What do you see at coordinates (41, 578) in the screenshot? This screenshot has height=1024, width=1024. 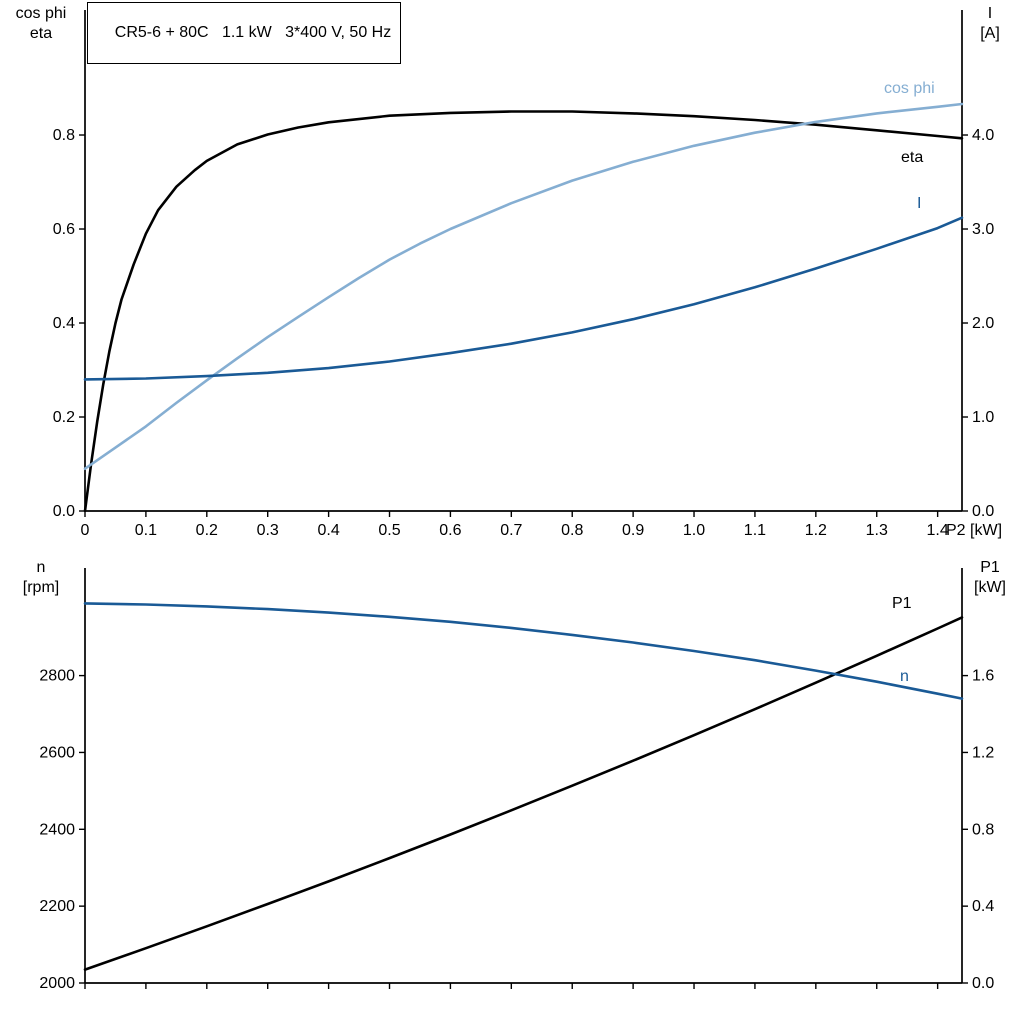 I see `bottom-chart-left-axis-title: n [rpm]` at bounding box center [41, 578].